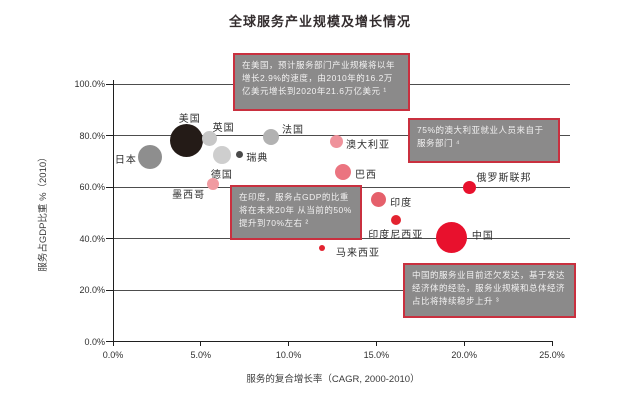 This screenshot has width=640, height=403. Describe the element at coordinates (149, 157) in the screenshot. I see `bubble-japan` at that location.